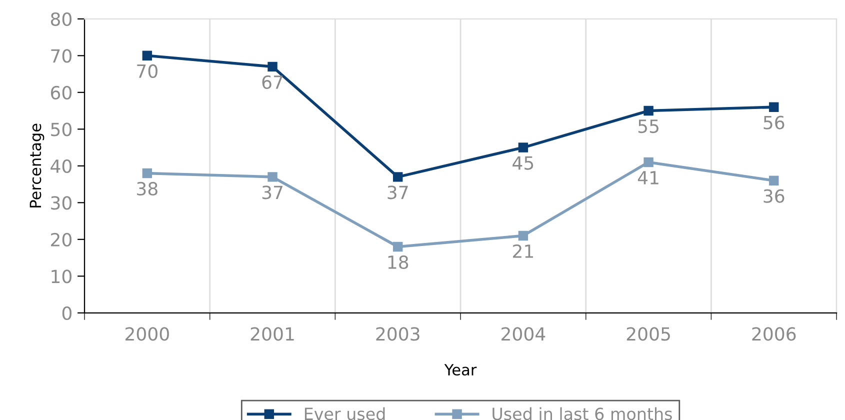 Image resolution: width=845 pixels, height=420 pixels. I want to click on data-label: 38, so click(147, 189).